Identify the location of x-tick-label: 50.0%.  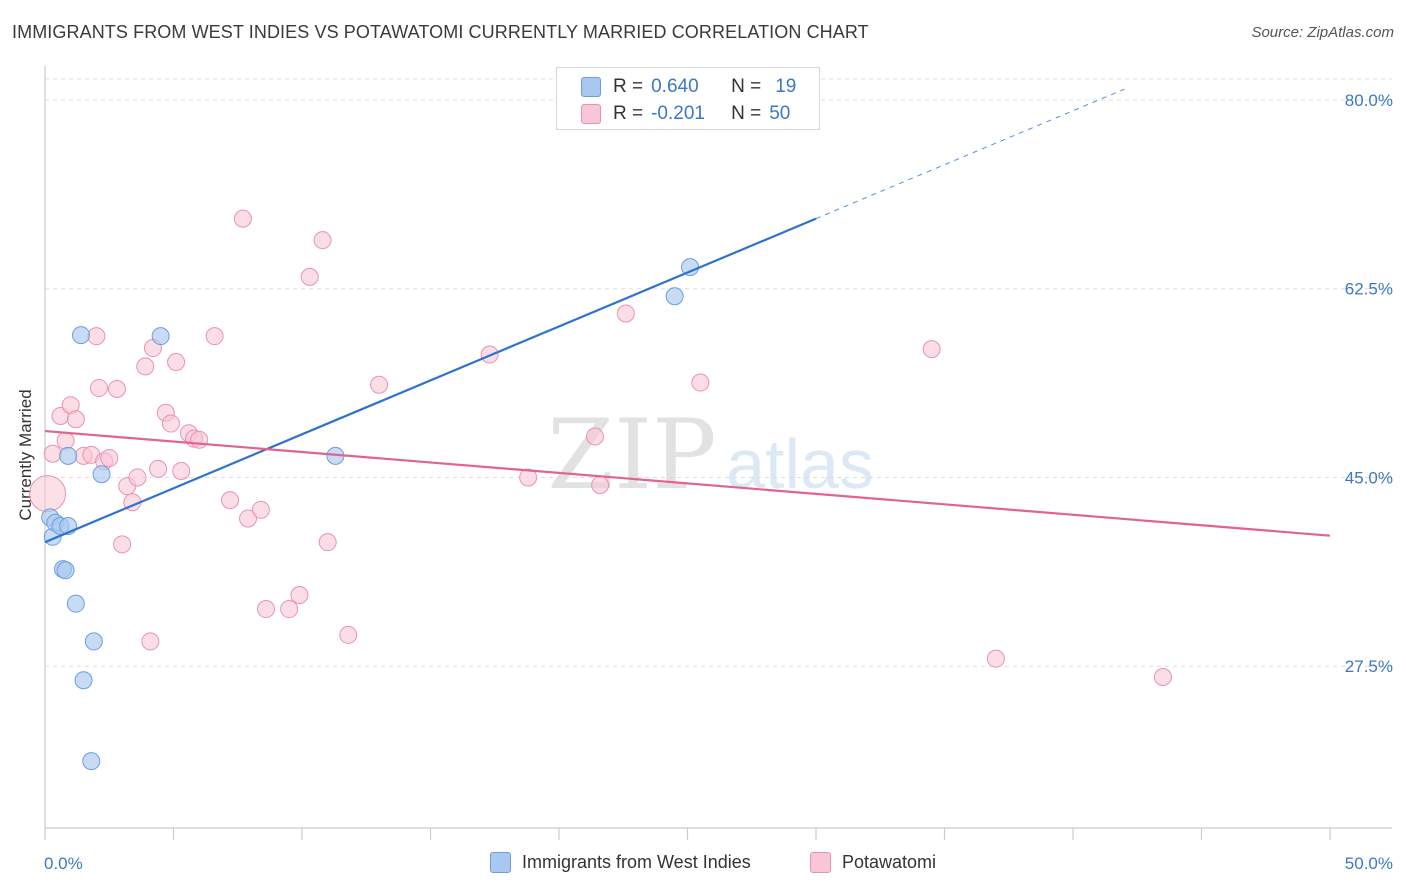
(1369, 863).